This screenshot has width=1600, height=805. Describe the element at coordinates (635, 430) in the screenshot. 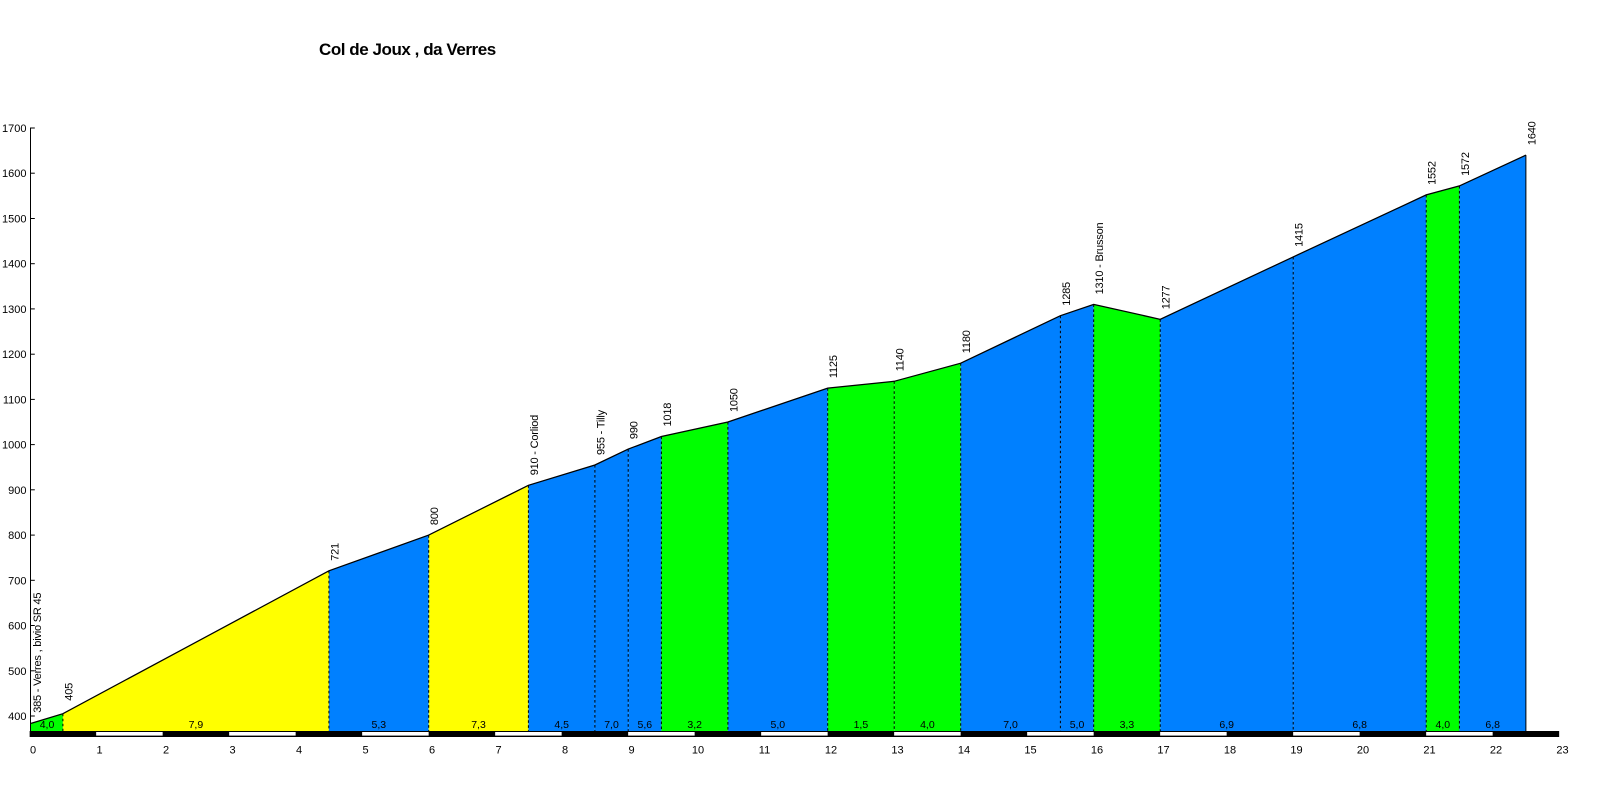

I see `svg-text: 990` at that location.